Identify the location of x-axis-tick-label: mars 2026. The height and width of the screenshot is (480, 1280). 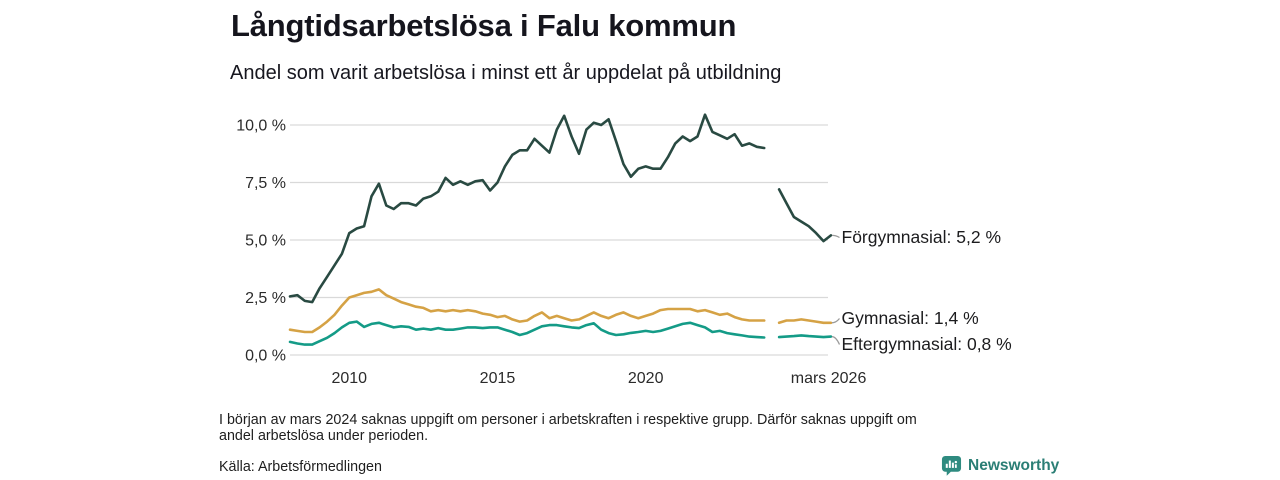
(829, 378).